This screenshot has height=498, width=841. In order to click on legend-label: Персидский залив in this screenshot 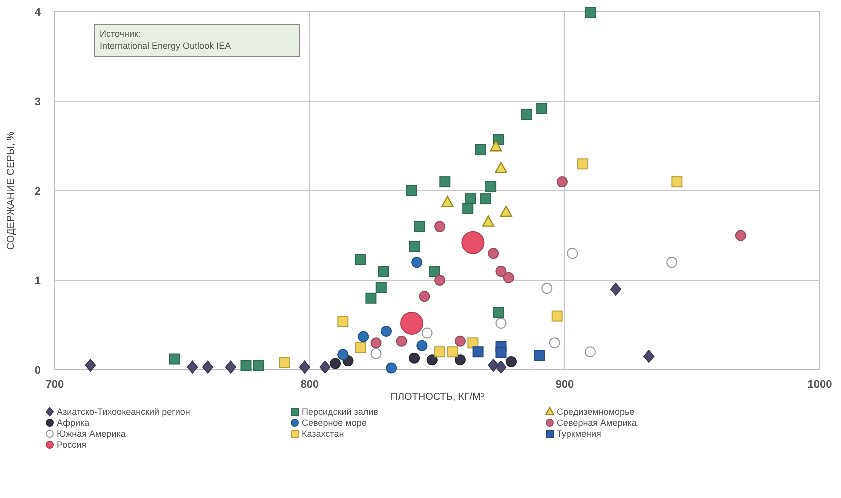, I will do `click(340, 412)`.